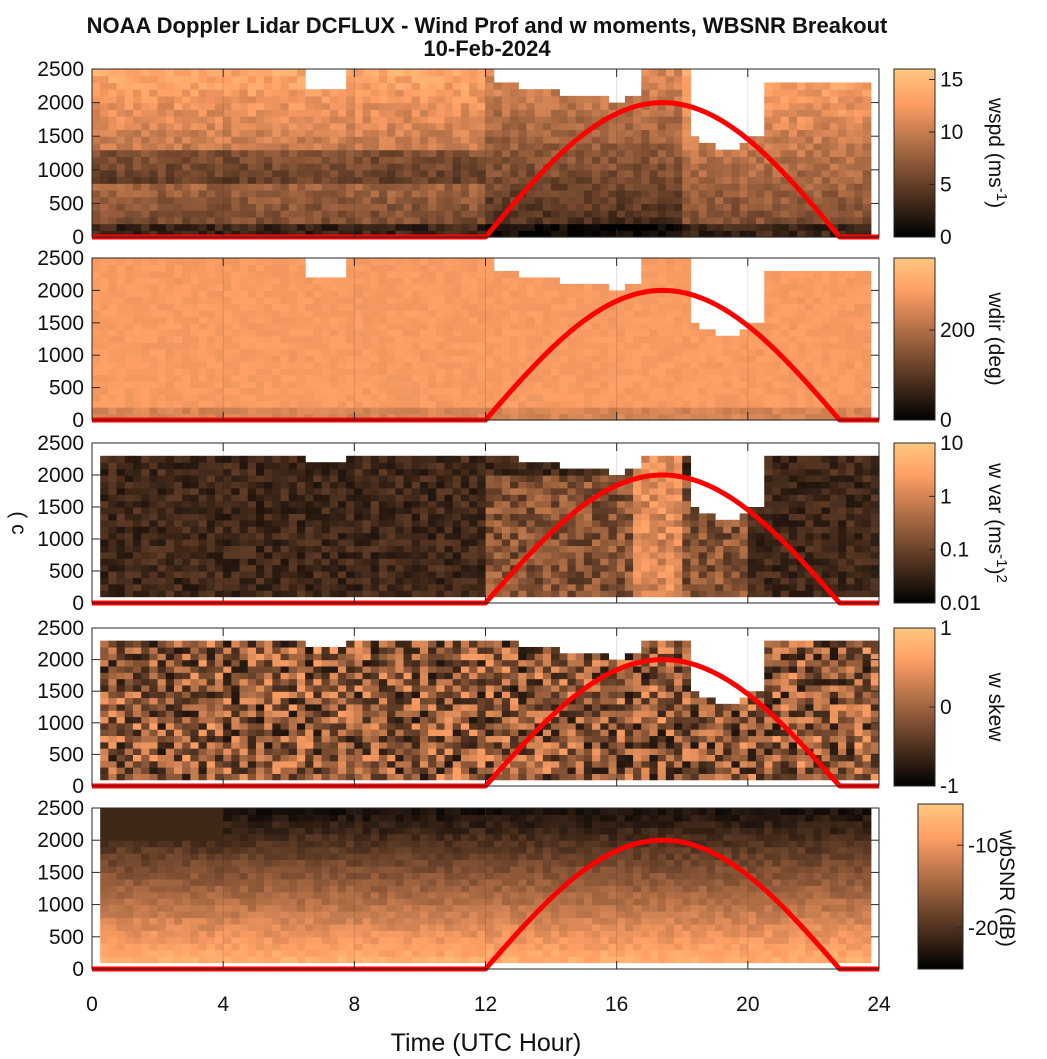 The image size is (1047, 1059). Describe the element at coordinates (983, 928) in the screenshot. I see `colorbar-tick-label: -20` at that location.